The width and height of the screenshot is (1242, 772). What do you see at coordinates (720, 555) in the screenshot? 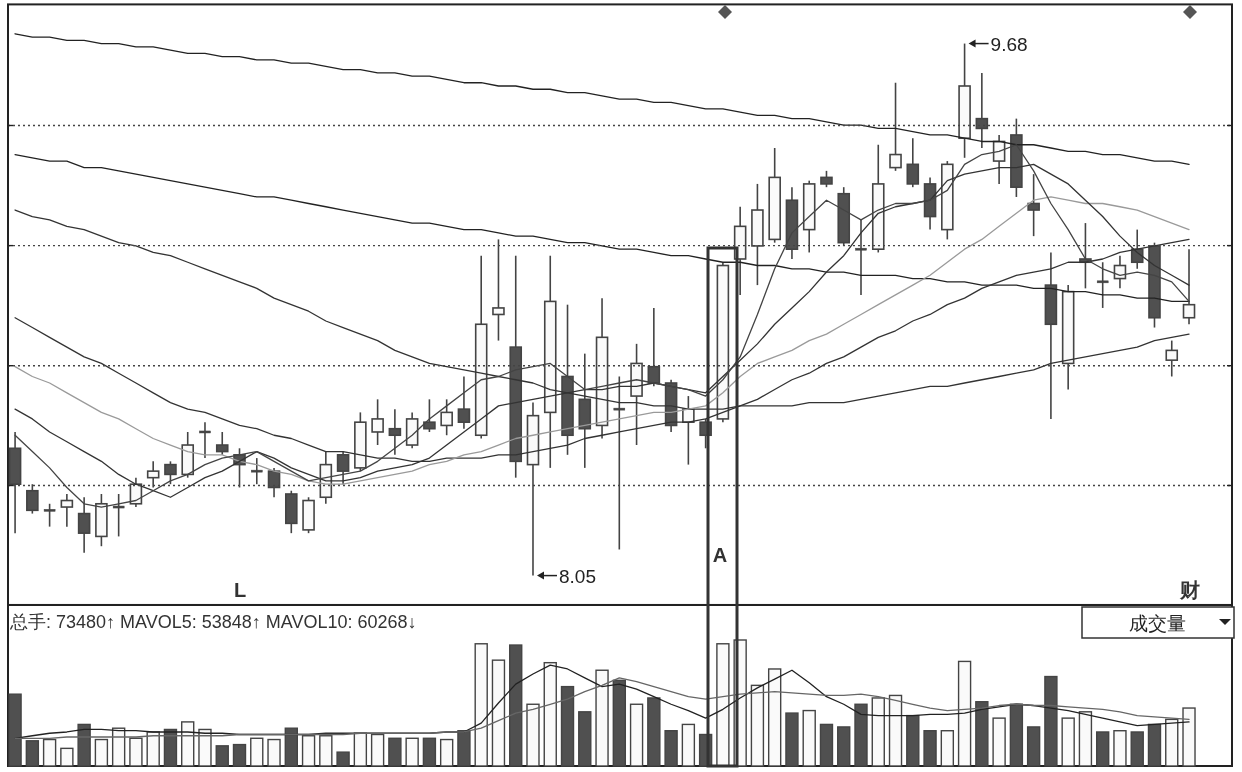
I see `annotation: A` at bounding box center [720, 555].